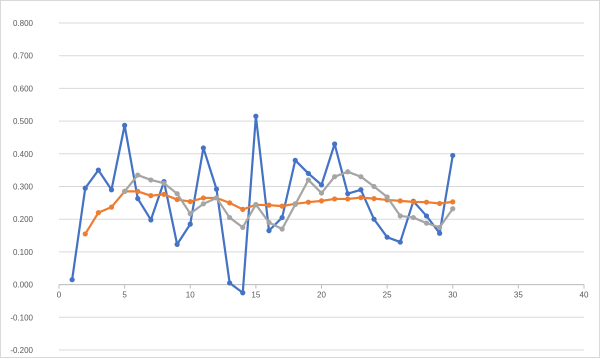 This screenshot has width=600, height=359. What do you see at coordinates (23, 23) in the screenshot?
I see `y-tick-label: 0.800` at bounding box center [23, 23].